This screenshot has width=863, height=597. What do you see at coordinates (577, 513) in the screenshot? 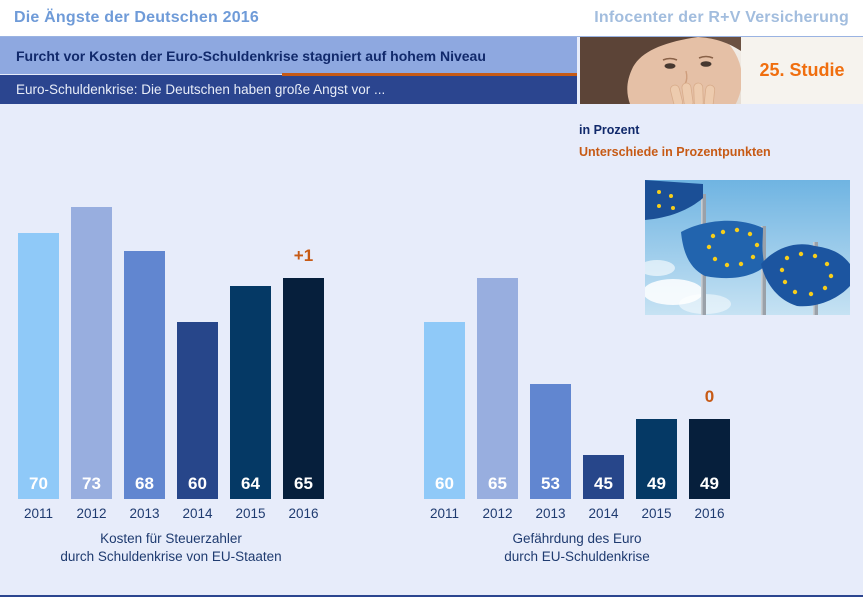
I see `x-axis-years-gefaehrdung: 2011 2012 2013 2014 2015 2016` at bounding box center [577, 513].